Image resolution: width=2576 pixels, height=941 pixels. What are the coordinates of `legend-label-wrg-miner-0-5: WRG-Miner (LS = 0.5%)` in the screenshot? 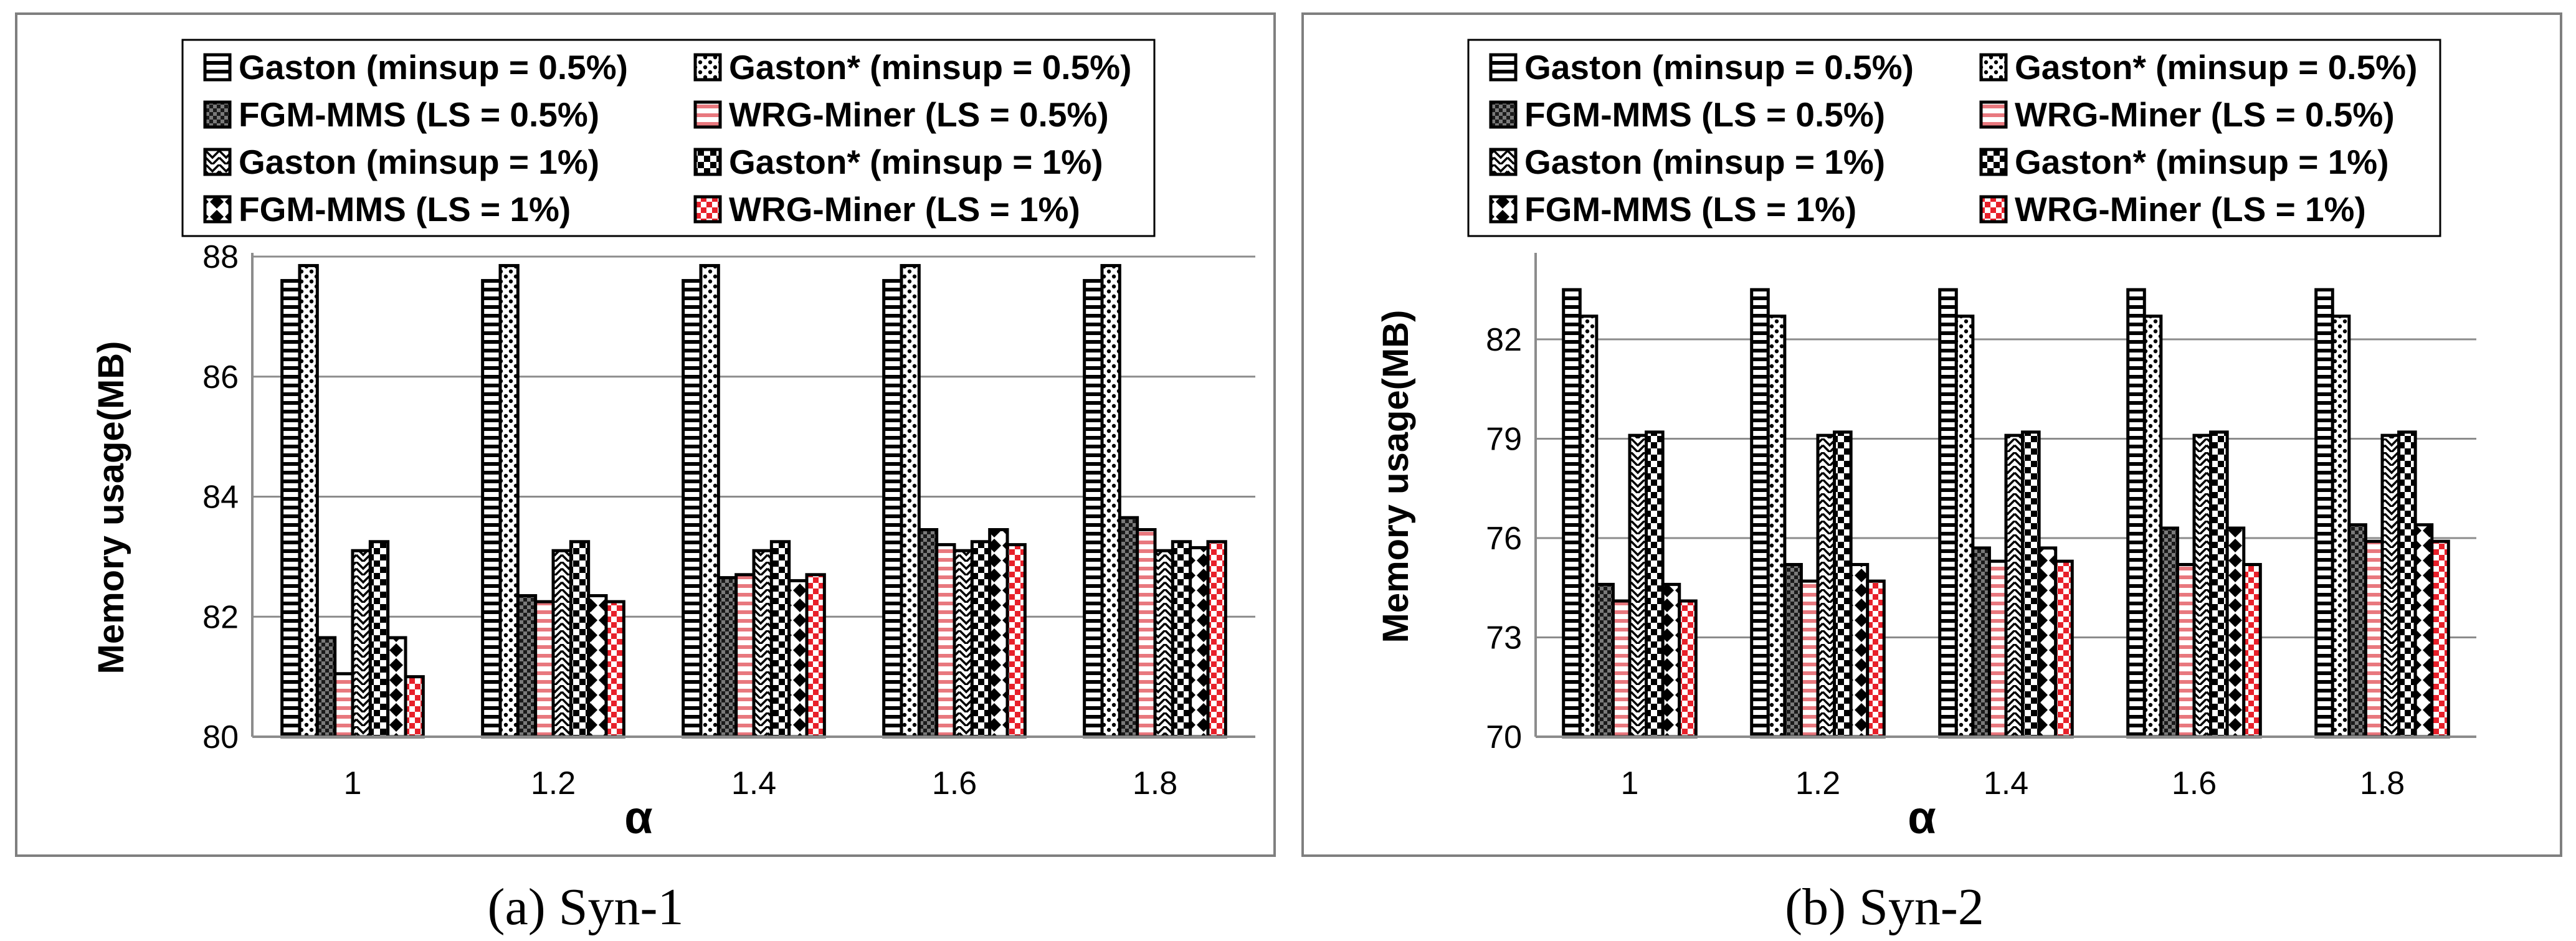 It's located at (2205, 114).